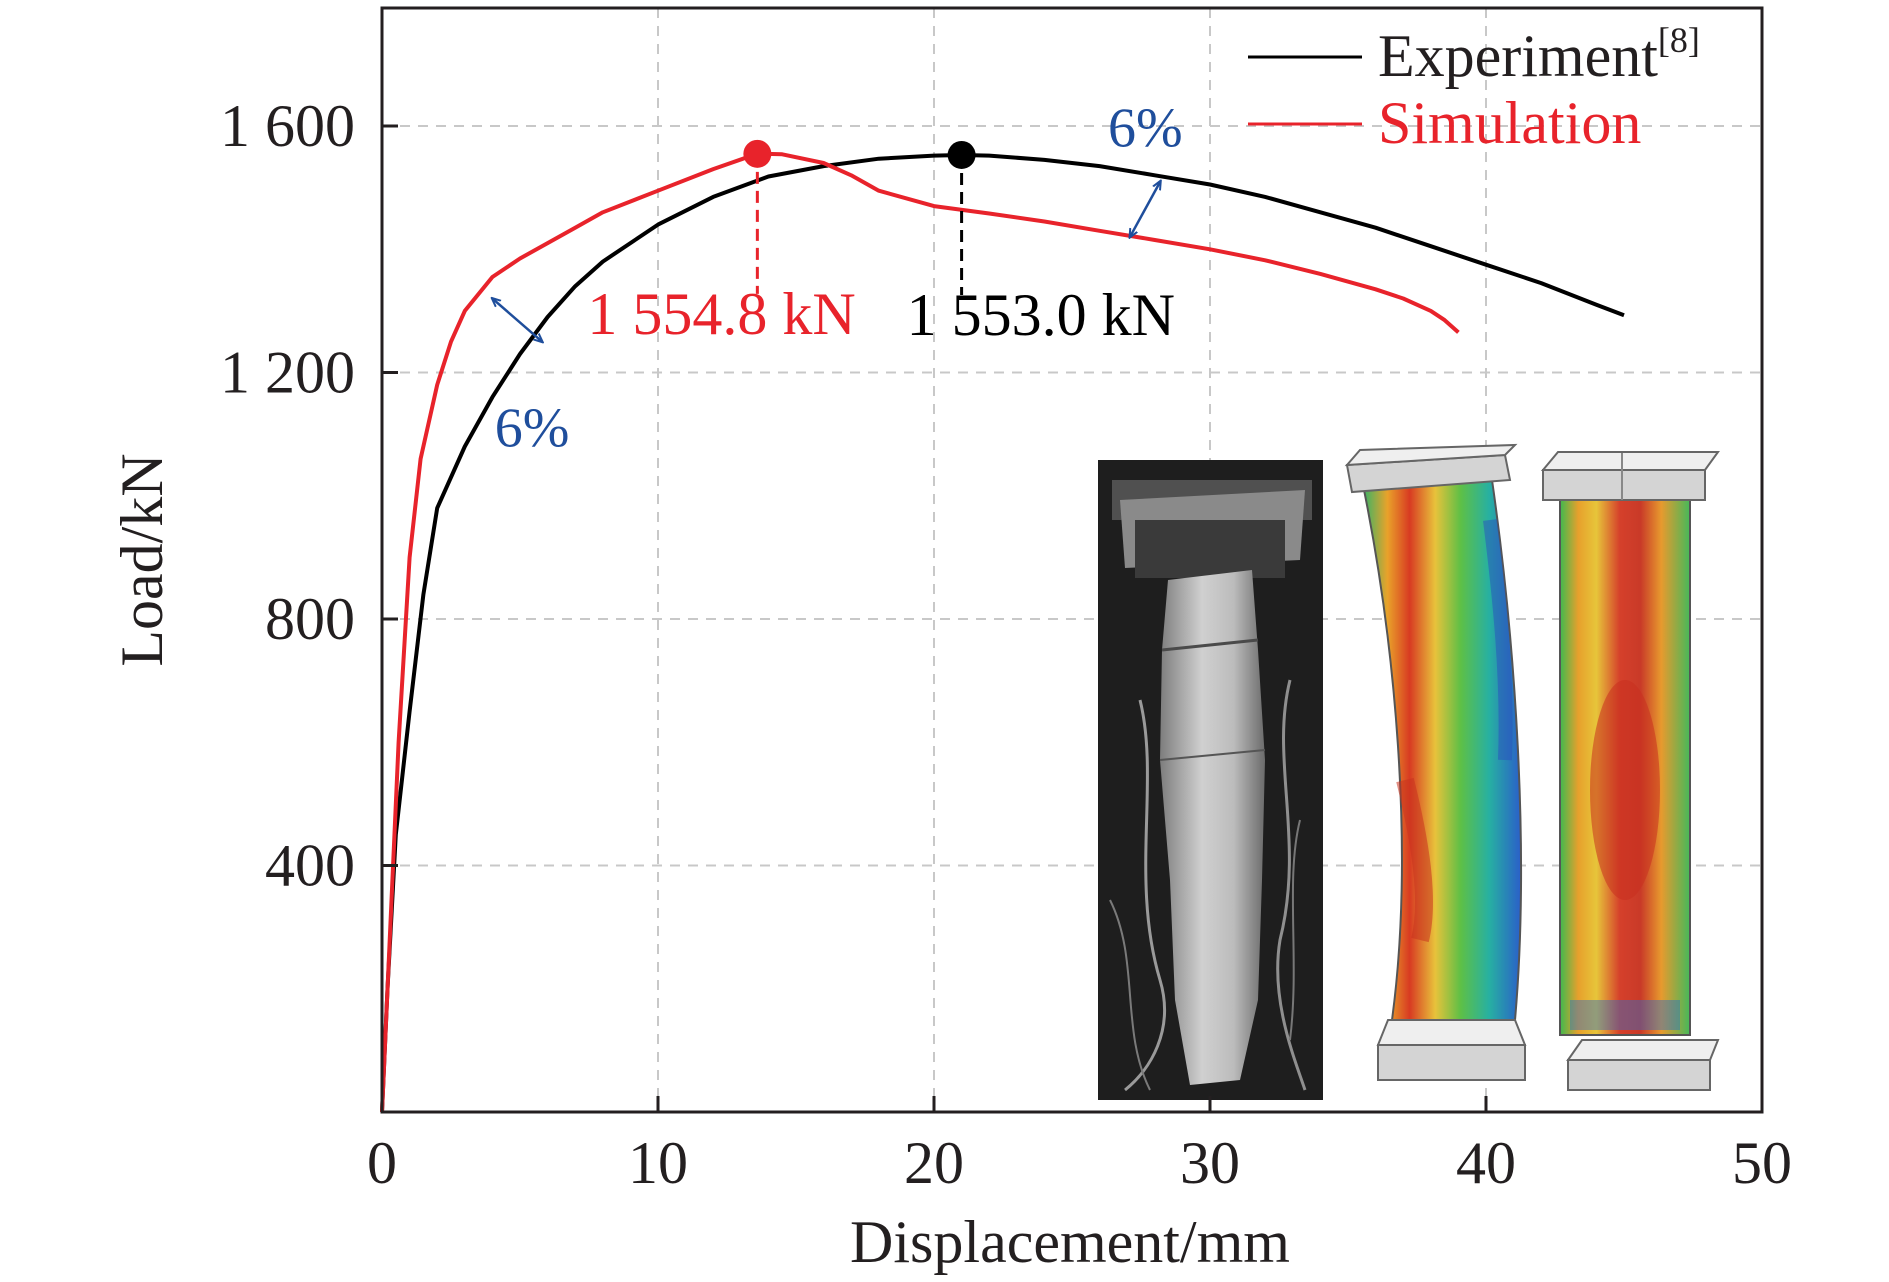 The image size is (1889, 1282). I want to click on x-tick-label: 0, so click(382, 1163).